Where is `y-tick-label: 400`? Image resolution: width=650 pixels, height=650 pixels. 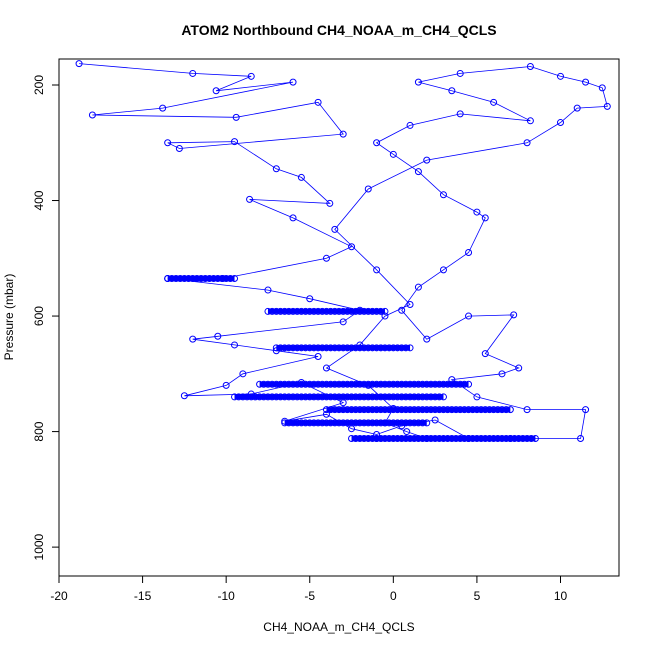
y-tick-label: 400 is located at coordinates (39, 200).